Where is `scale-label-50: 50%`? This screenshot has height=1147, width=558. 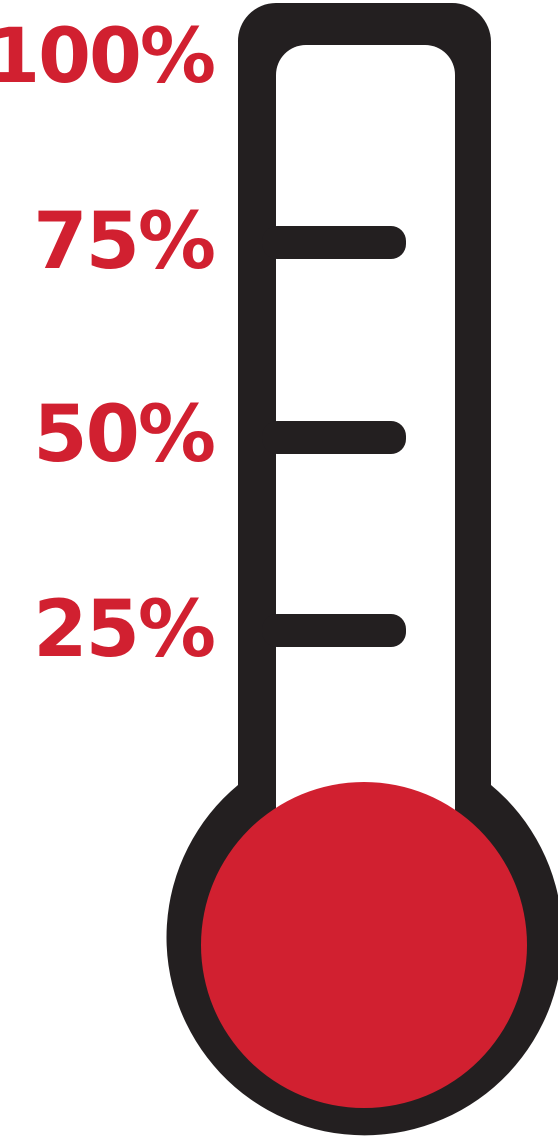
scale-label-50: 50% is located at coordinates (123, 435).